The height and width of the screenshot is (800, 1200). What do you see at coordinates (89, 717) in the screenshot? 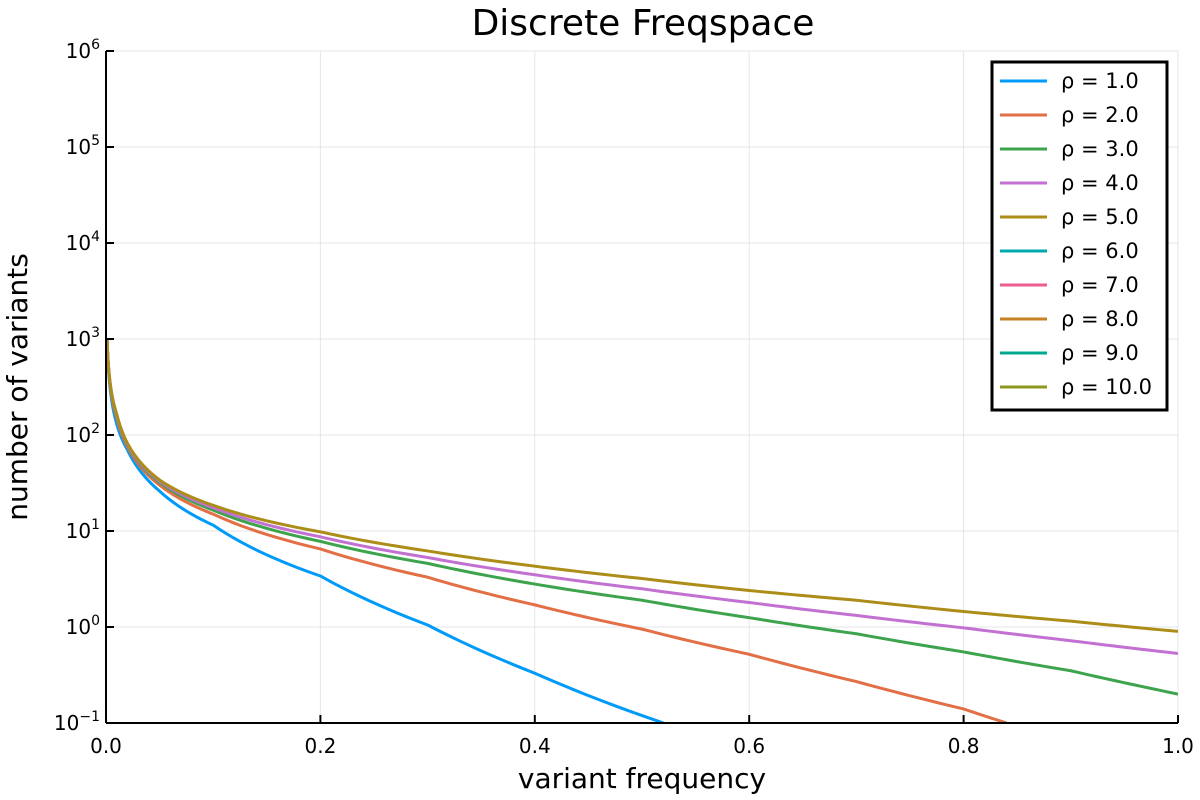
I see `y-tick-exponent: −1` at bounding box center [89, 717].